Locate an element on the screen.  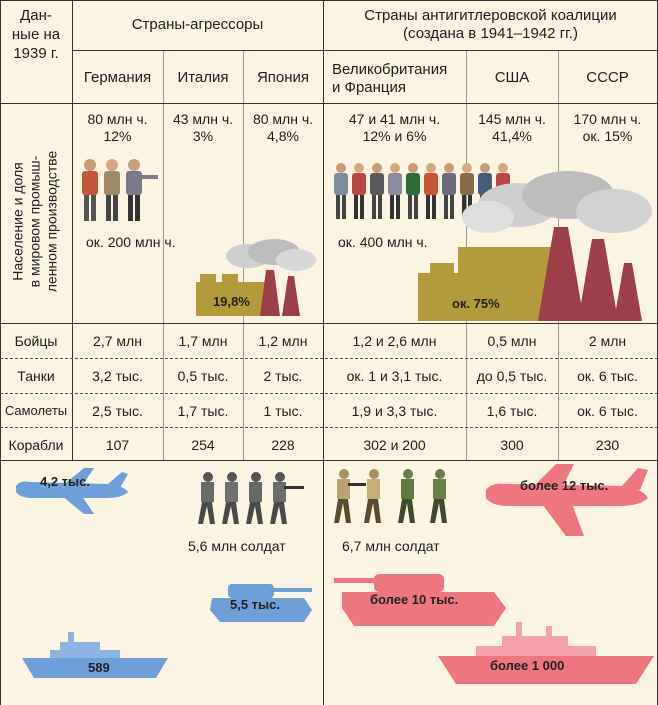
col-divider-main is located at coordinates (323, 352).